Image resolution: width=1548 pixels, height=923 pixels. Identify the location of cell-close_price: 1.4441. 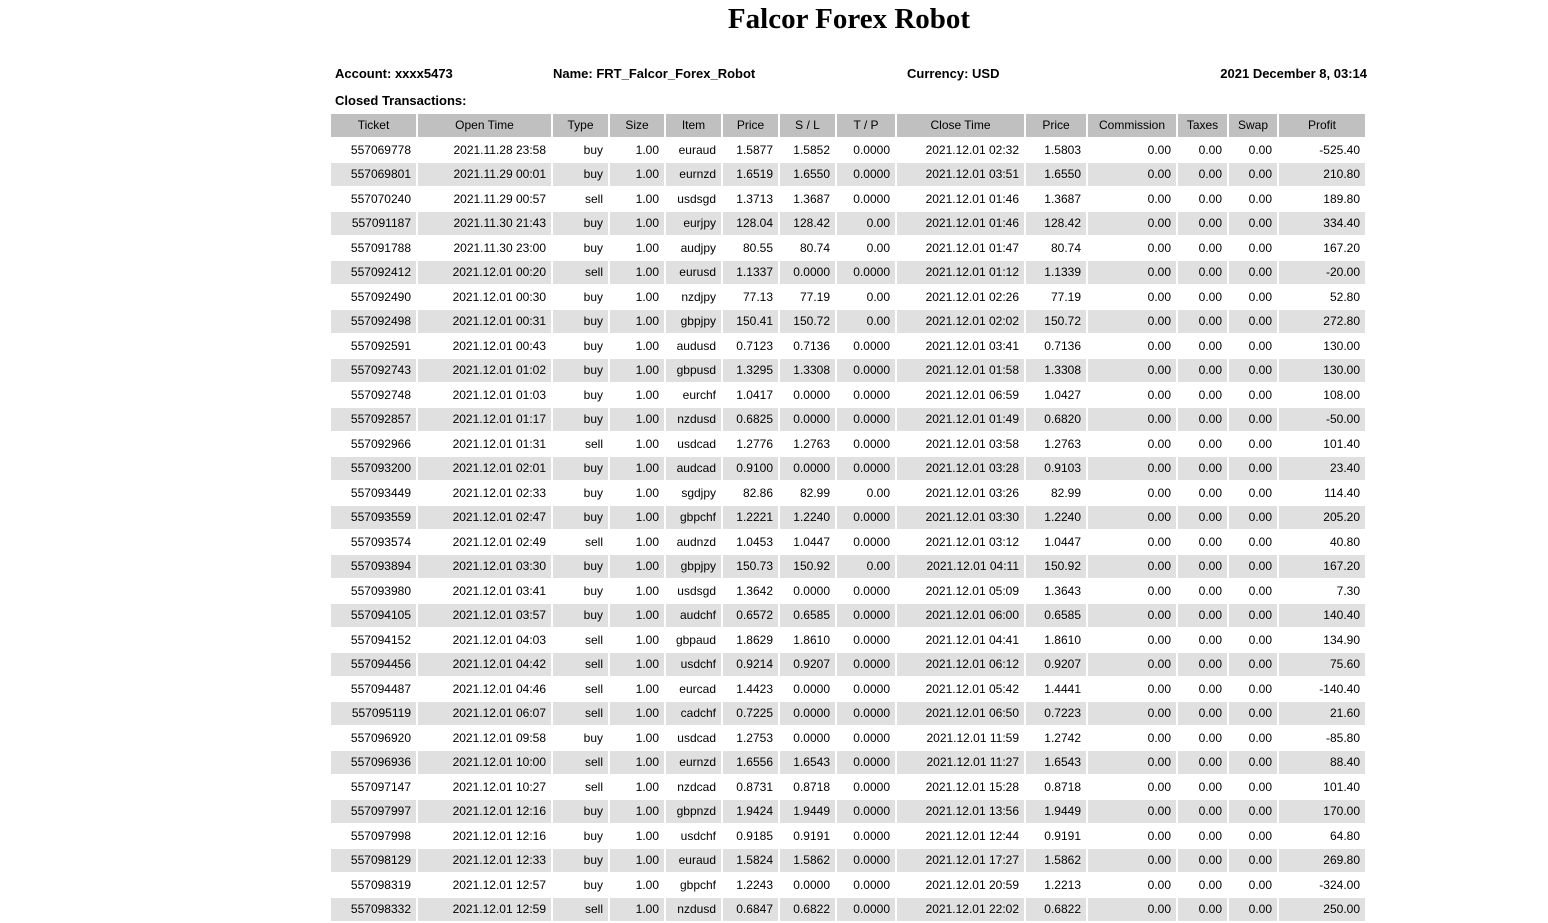
(1056, 688).